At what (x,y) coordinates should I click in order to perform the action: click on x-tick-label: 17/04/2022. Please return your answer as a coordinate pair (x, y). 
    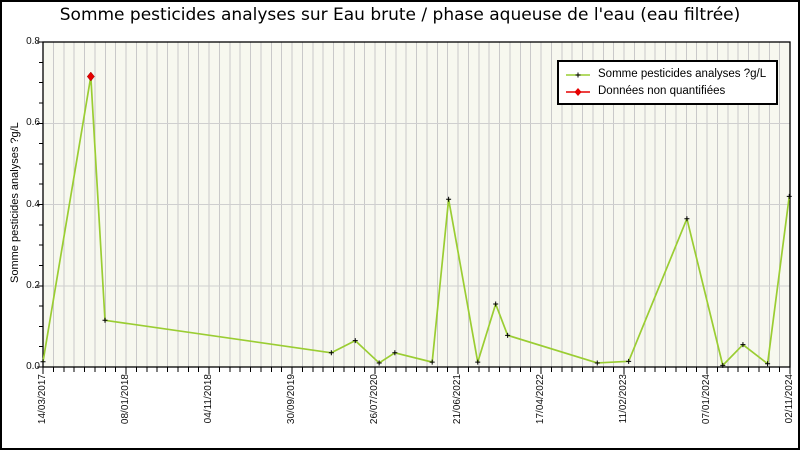
    Looking at the image, I should click on (540, 399).